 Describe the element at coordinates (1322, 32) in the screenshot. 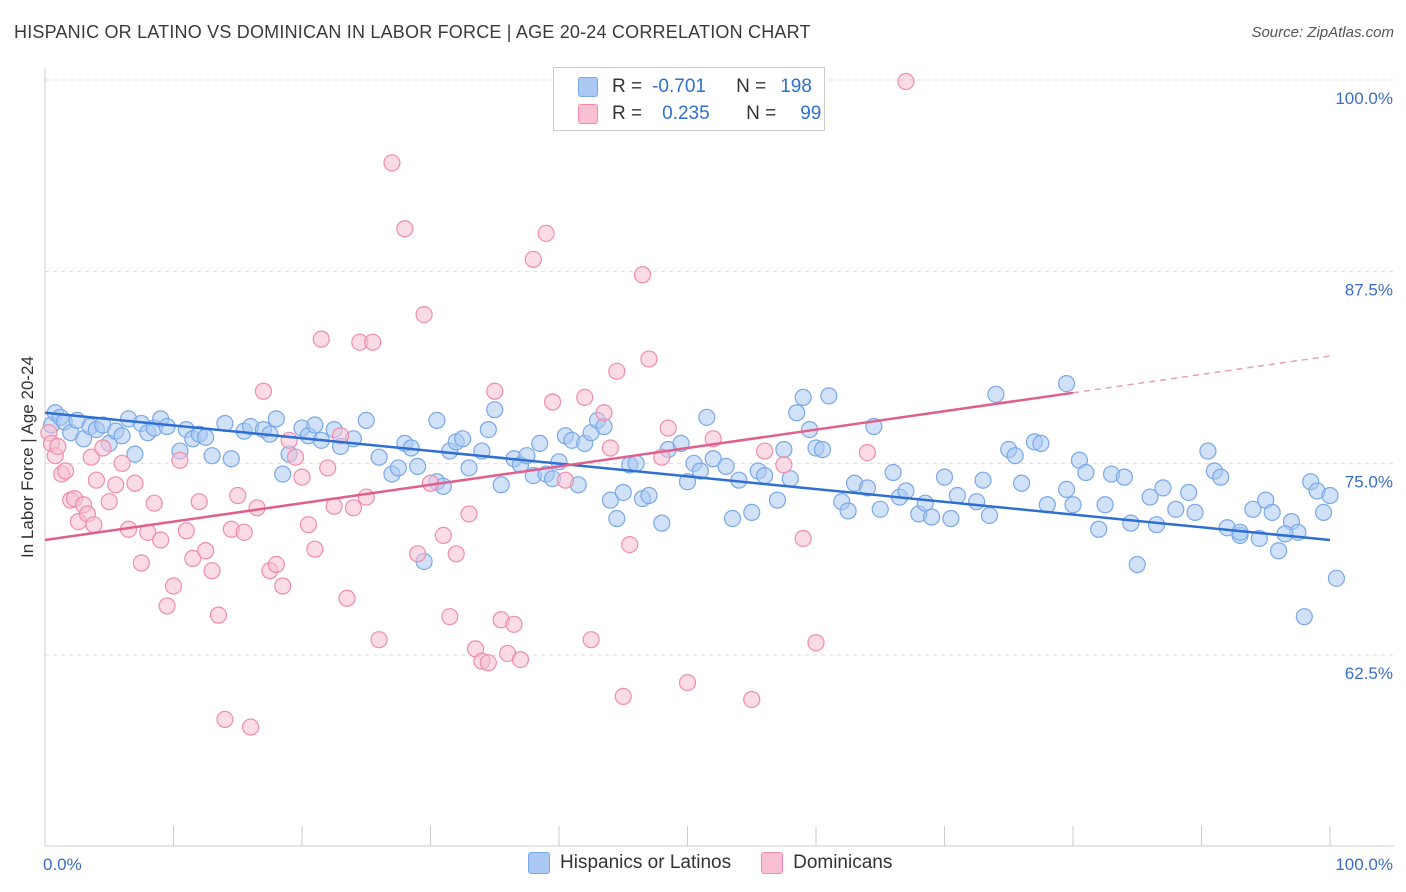

I see `source-label: Source: ZipAtlas.com` at that location.